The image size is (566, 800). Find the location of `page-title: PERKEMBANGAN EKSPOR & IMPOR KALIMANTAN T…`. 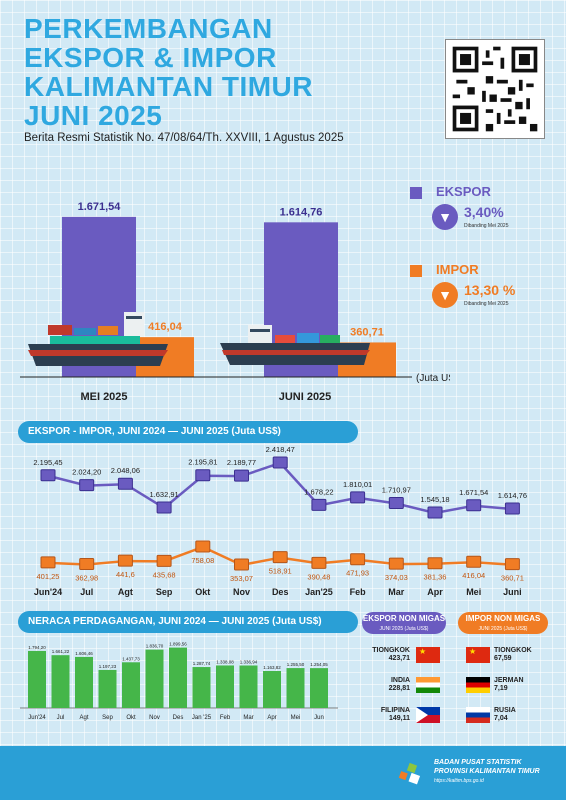

page-title: PERKEMBANGAN EKSPOR & IMPOR KALIMANTAN T… is located at coordinates (204, 72).